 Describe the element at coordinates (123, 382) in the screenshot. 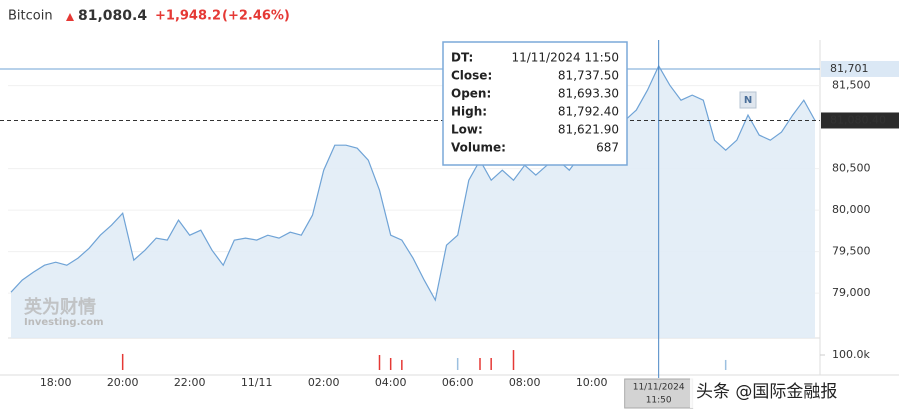

I see `x-tick-label: 20:00` at that location.